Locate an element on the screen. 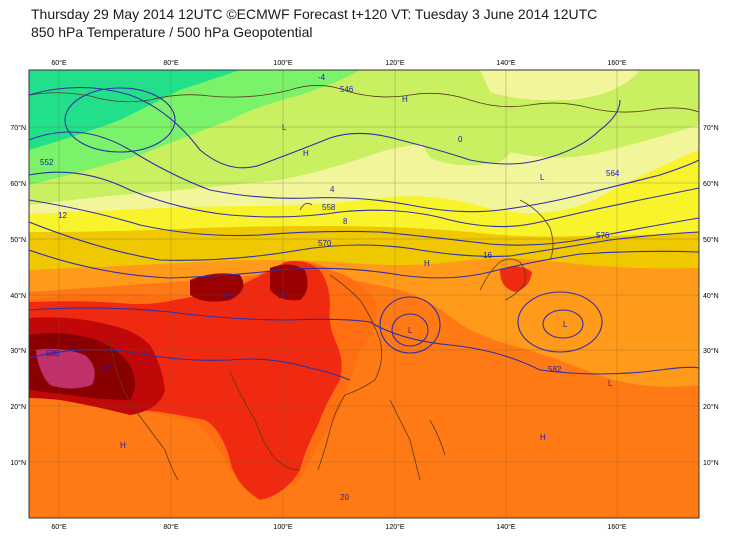 This screenshot has height=538, width=730. lat-label-60N-right: 60°N is located at coordinates (711, 184).